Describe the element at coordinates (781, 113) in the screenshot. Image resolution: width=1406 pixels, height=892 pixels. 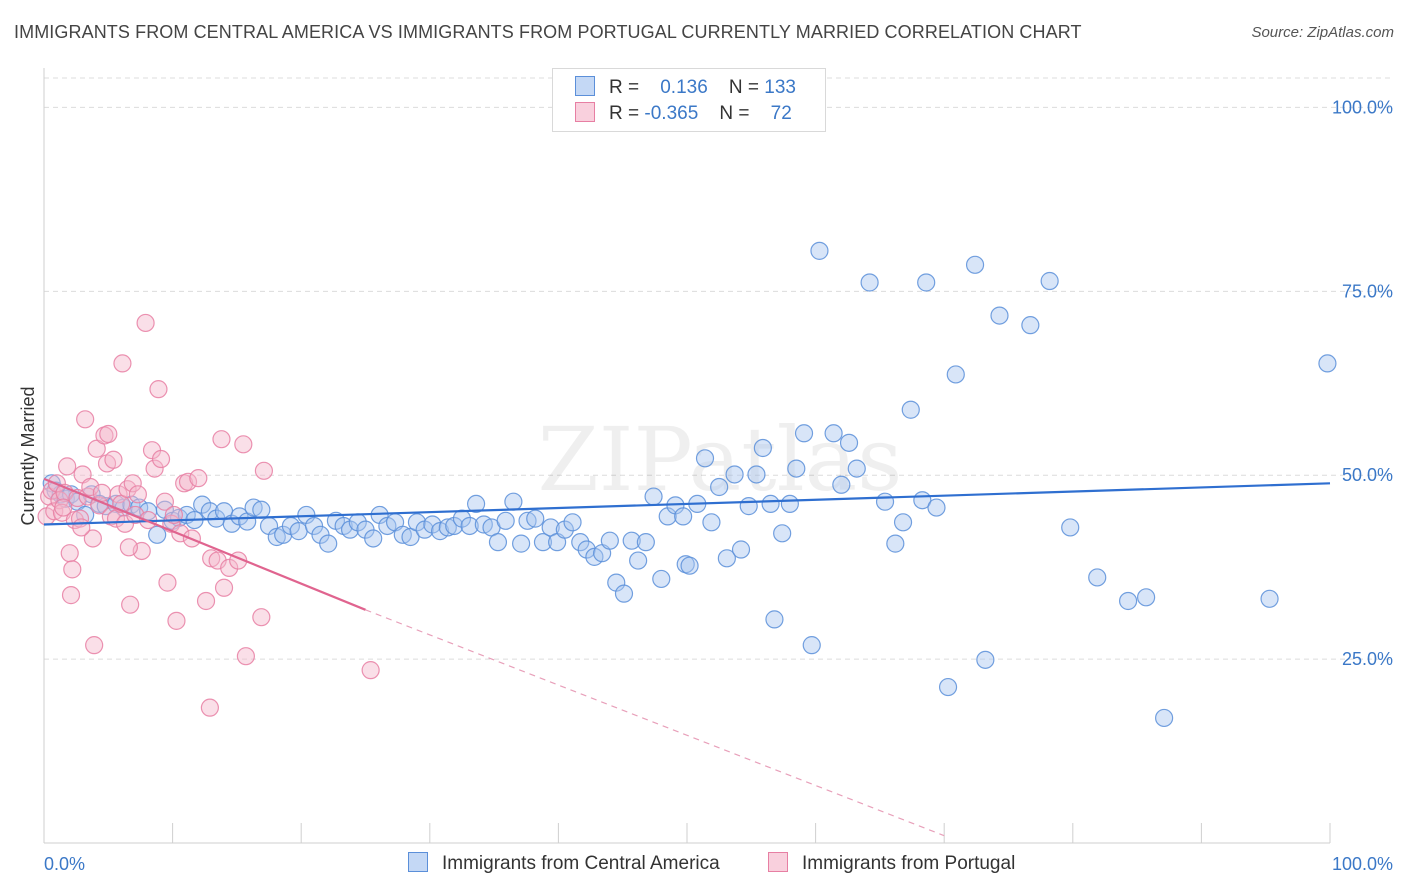
I see `legend-n-value: 72` at that location.